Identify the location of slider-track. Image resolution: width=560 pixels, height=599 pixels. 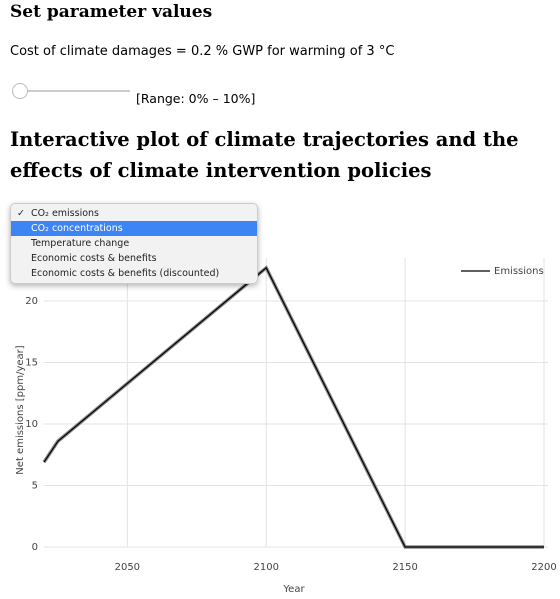
(75, 91).